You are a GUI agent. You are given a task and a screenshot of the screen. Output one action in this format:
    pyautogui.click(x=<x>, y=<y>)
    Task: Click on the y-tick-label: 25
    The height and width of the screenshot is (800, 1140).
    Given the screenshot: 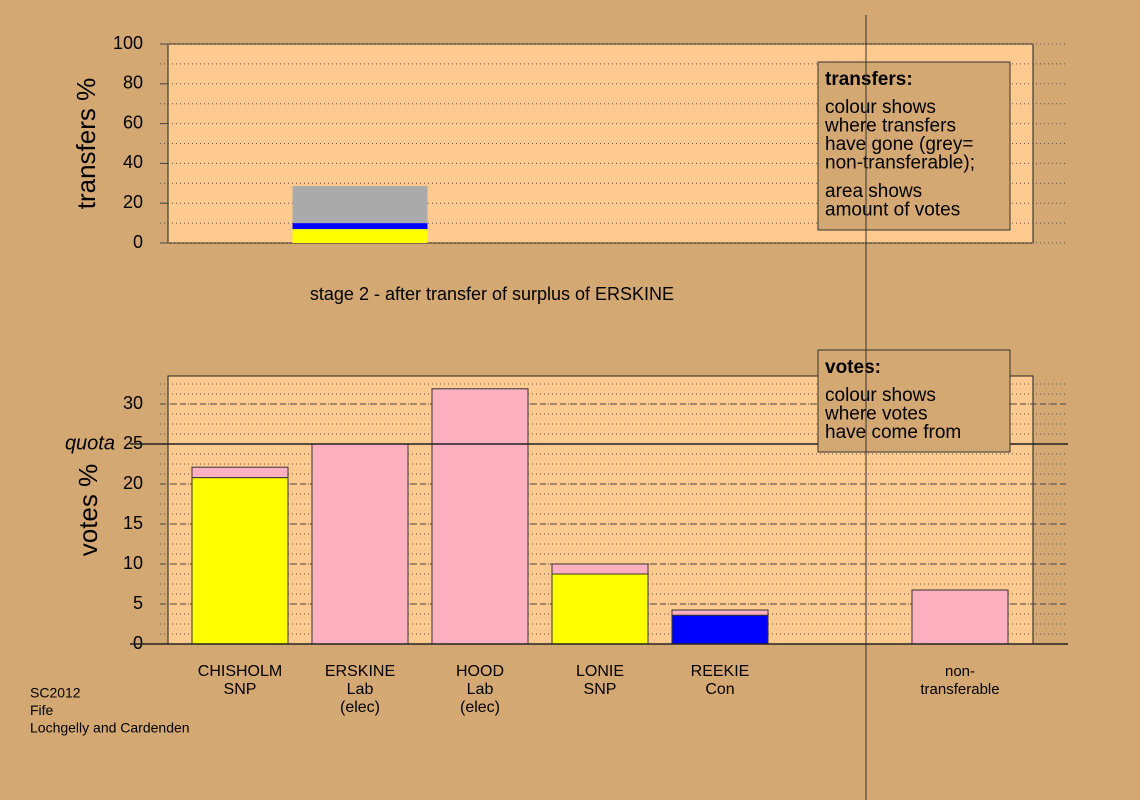 What is the action you would take?
    pyautogui.click(x=133, y=443)
    